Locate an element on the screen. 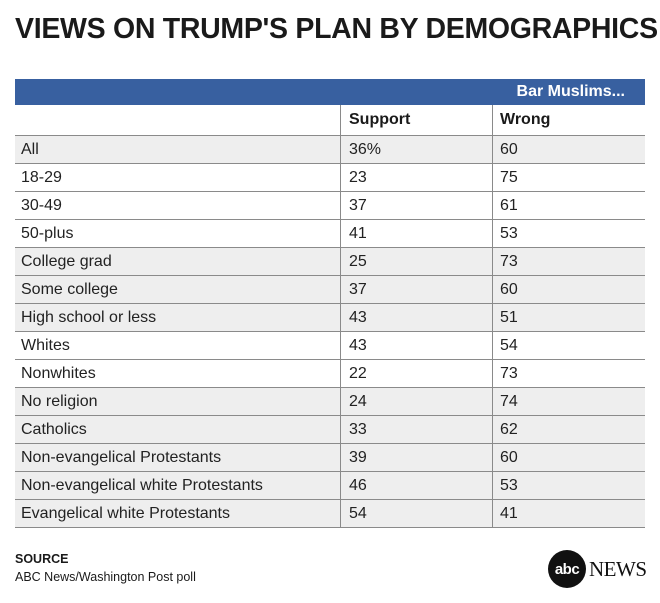 This screenshot has height=603, width=660. row-label: Non-evangelical white Protestants is located at coordinates (142, 485).